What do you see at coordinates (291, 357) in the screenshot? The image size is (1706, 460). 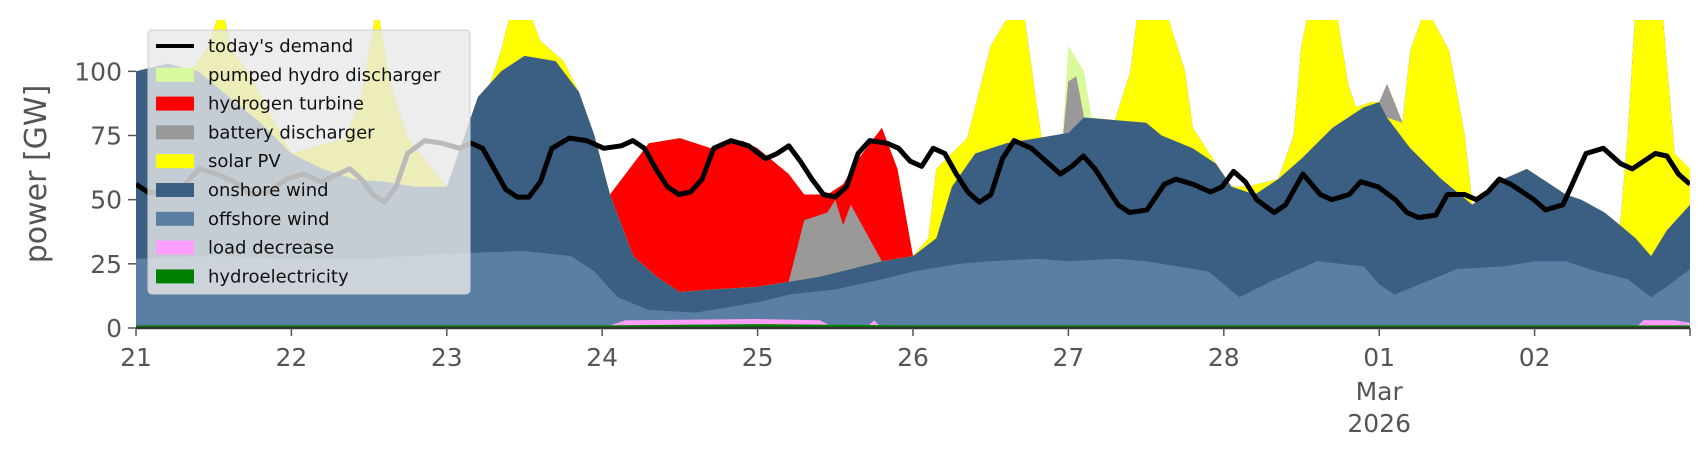 I see `x-tick-label: 22` at bounding box center [291, 357].